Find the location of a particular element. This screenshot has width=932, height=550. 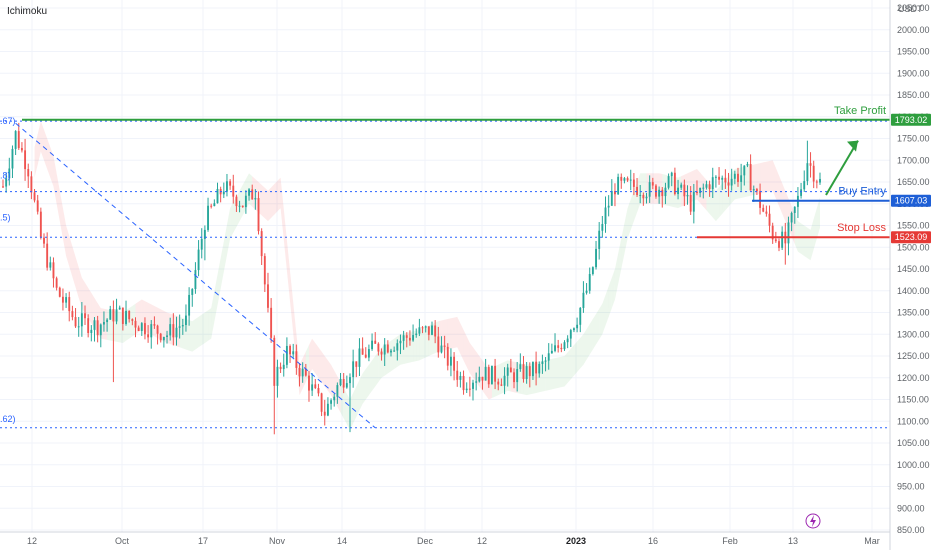

y-tick-label: 1150.00 is located at coordinates (913, 400).